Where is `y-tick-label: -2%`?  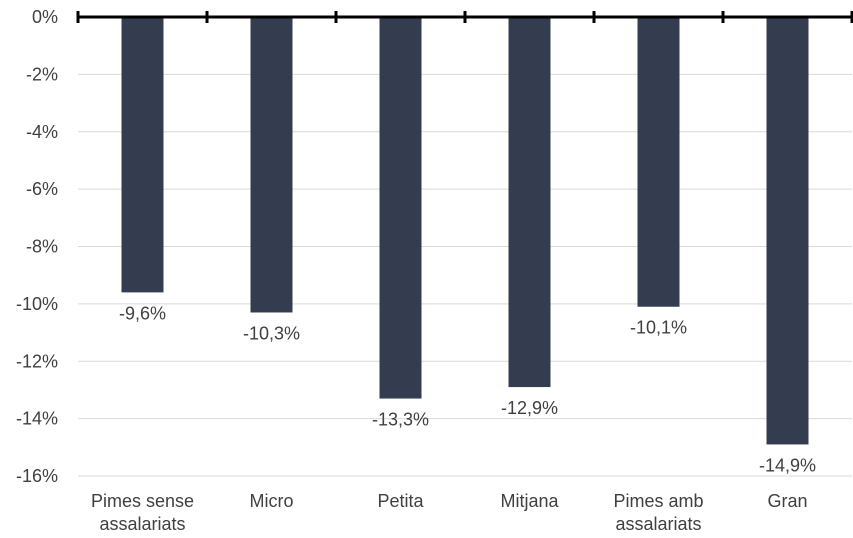 y-tick-label: -2% is located at coordinates (42, 74).